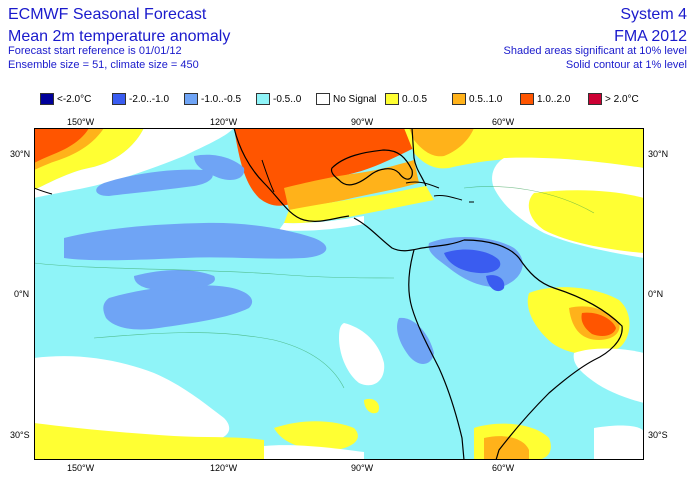 The image size is (697, 480). Describe the element at coordinates (268, 176) in the screenshot. I see `coastline-baja-california` at that location.